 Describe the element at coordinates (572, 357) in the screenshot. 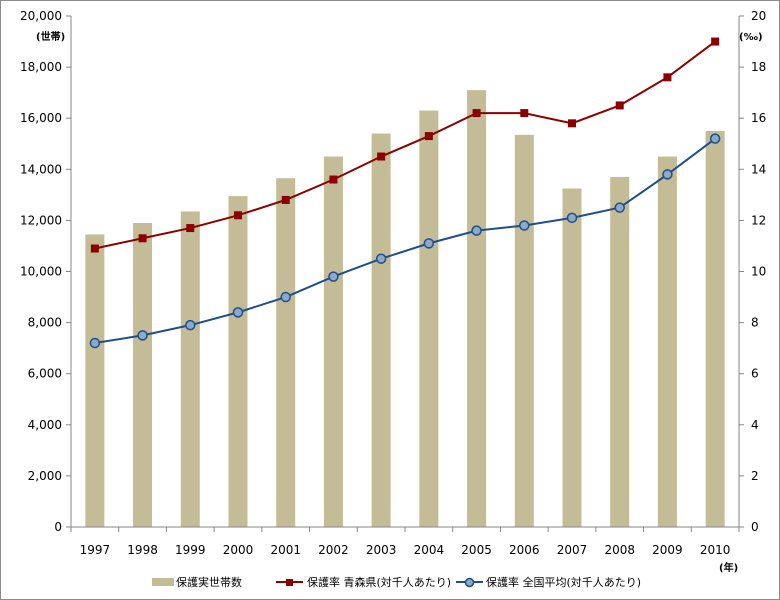

I see `bar-2007` at that location.